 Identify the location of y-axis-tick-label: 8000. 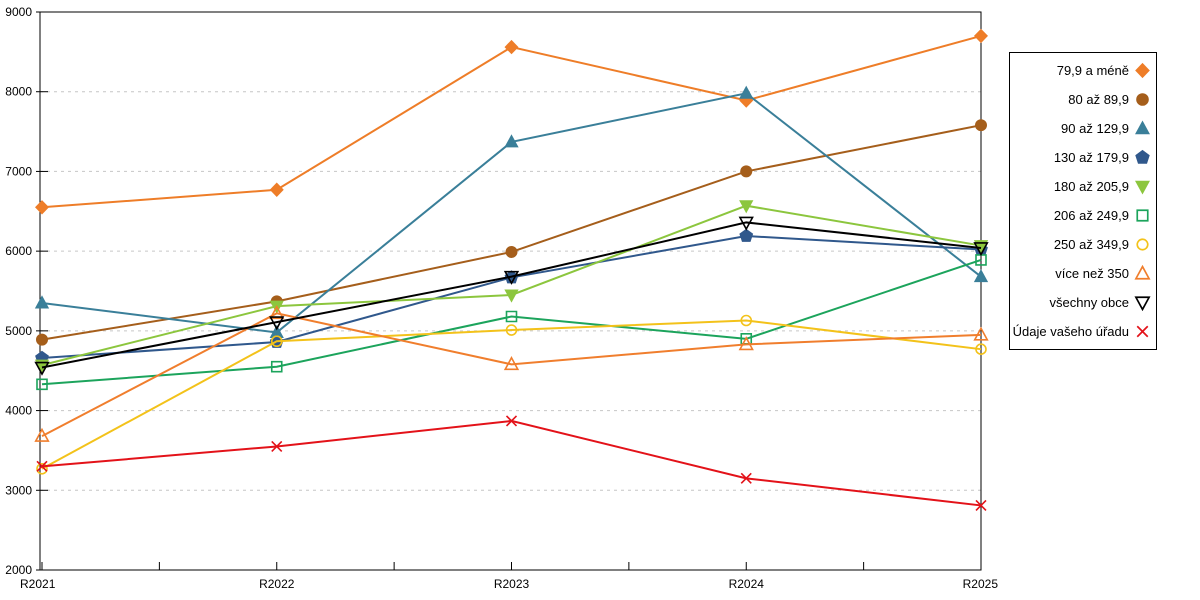
(18, 92).